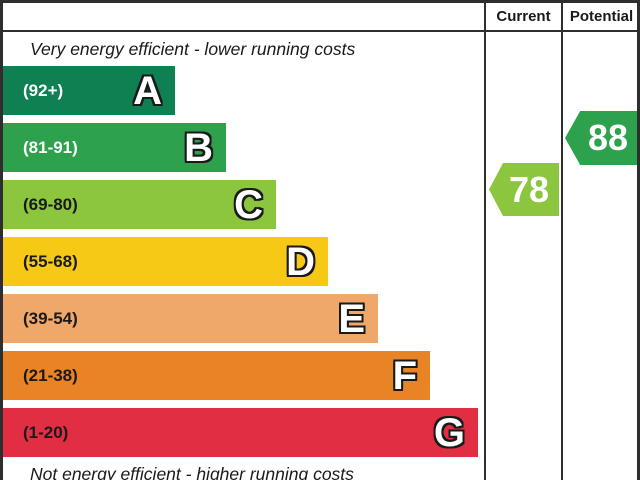  What do you see at coordinates (50, 375) in the screenshot?
I see `band-range-label: (21-38)` at bounding box center [50, 375].